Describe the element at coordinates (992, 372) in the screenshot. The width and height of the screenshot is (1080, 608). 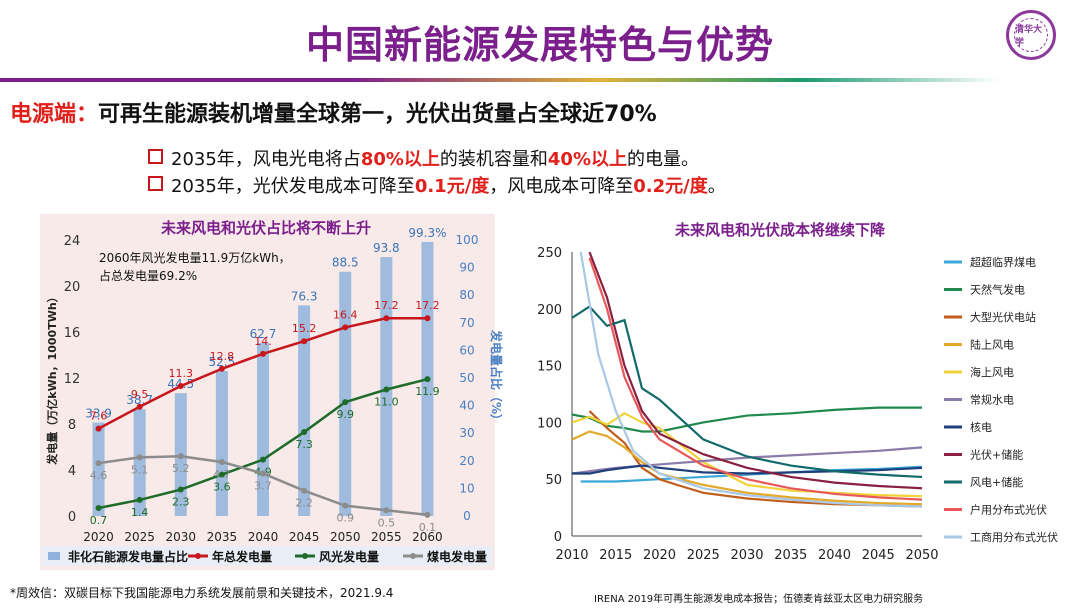
I see `legend-label: 海上风电` at that location.